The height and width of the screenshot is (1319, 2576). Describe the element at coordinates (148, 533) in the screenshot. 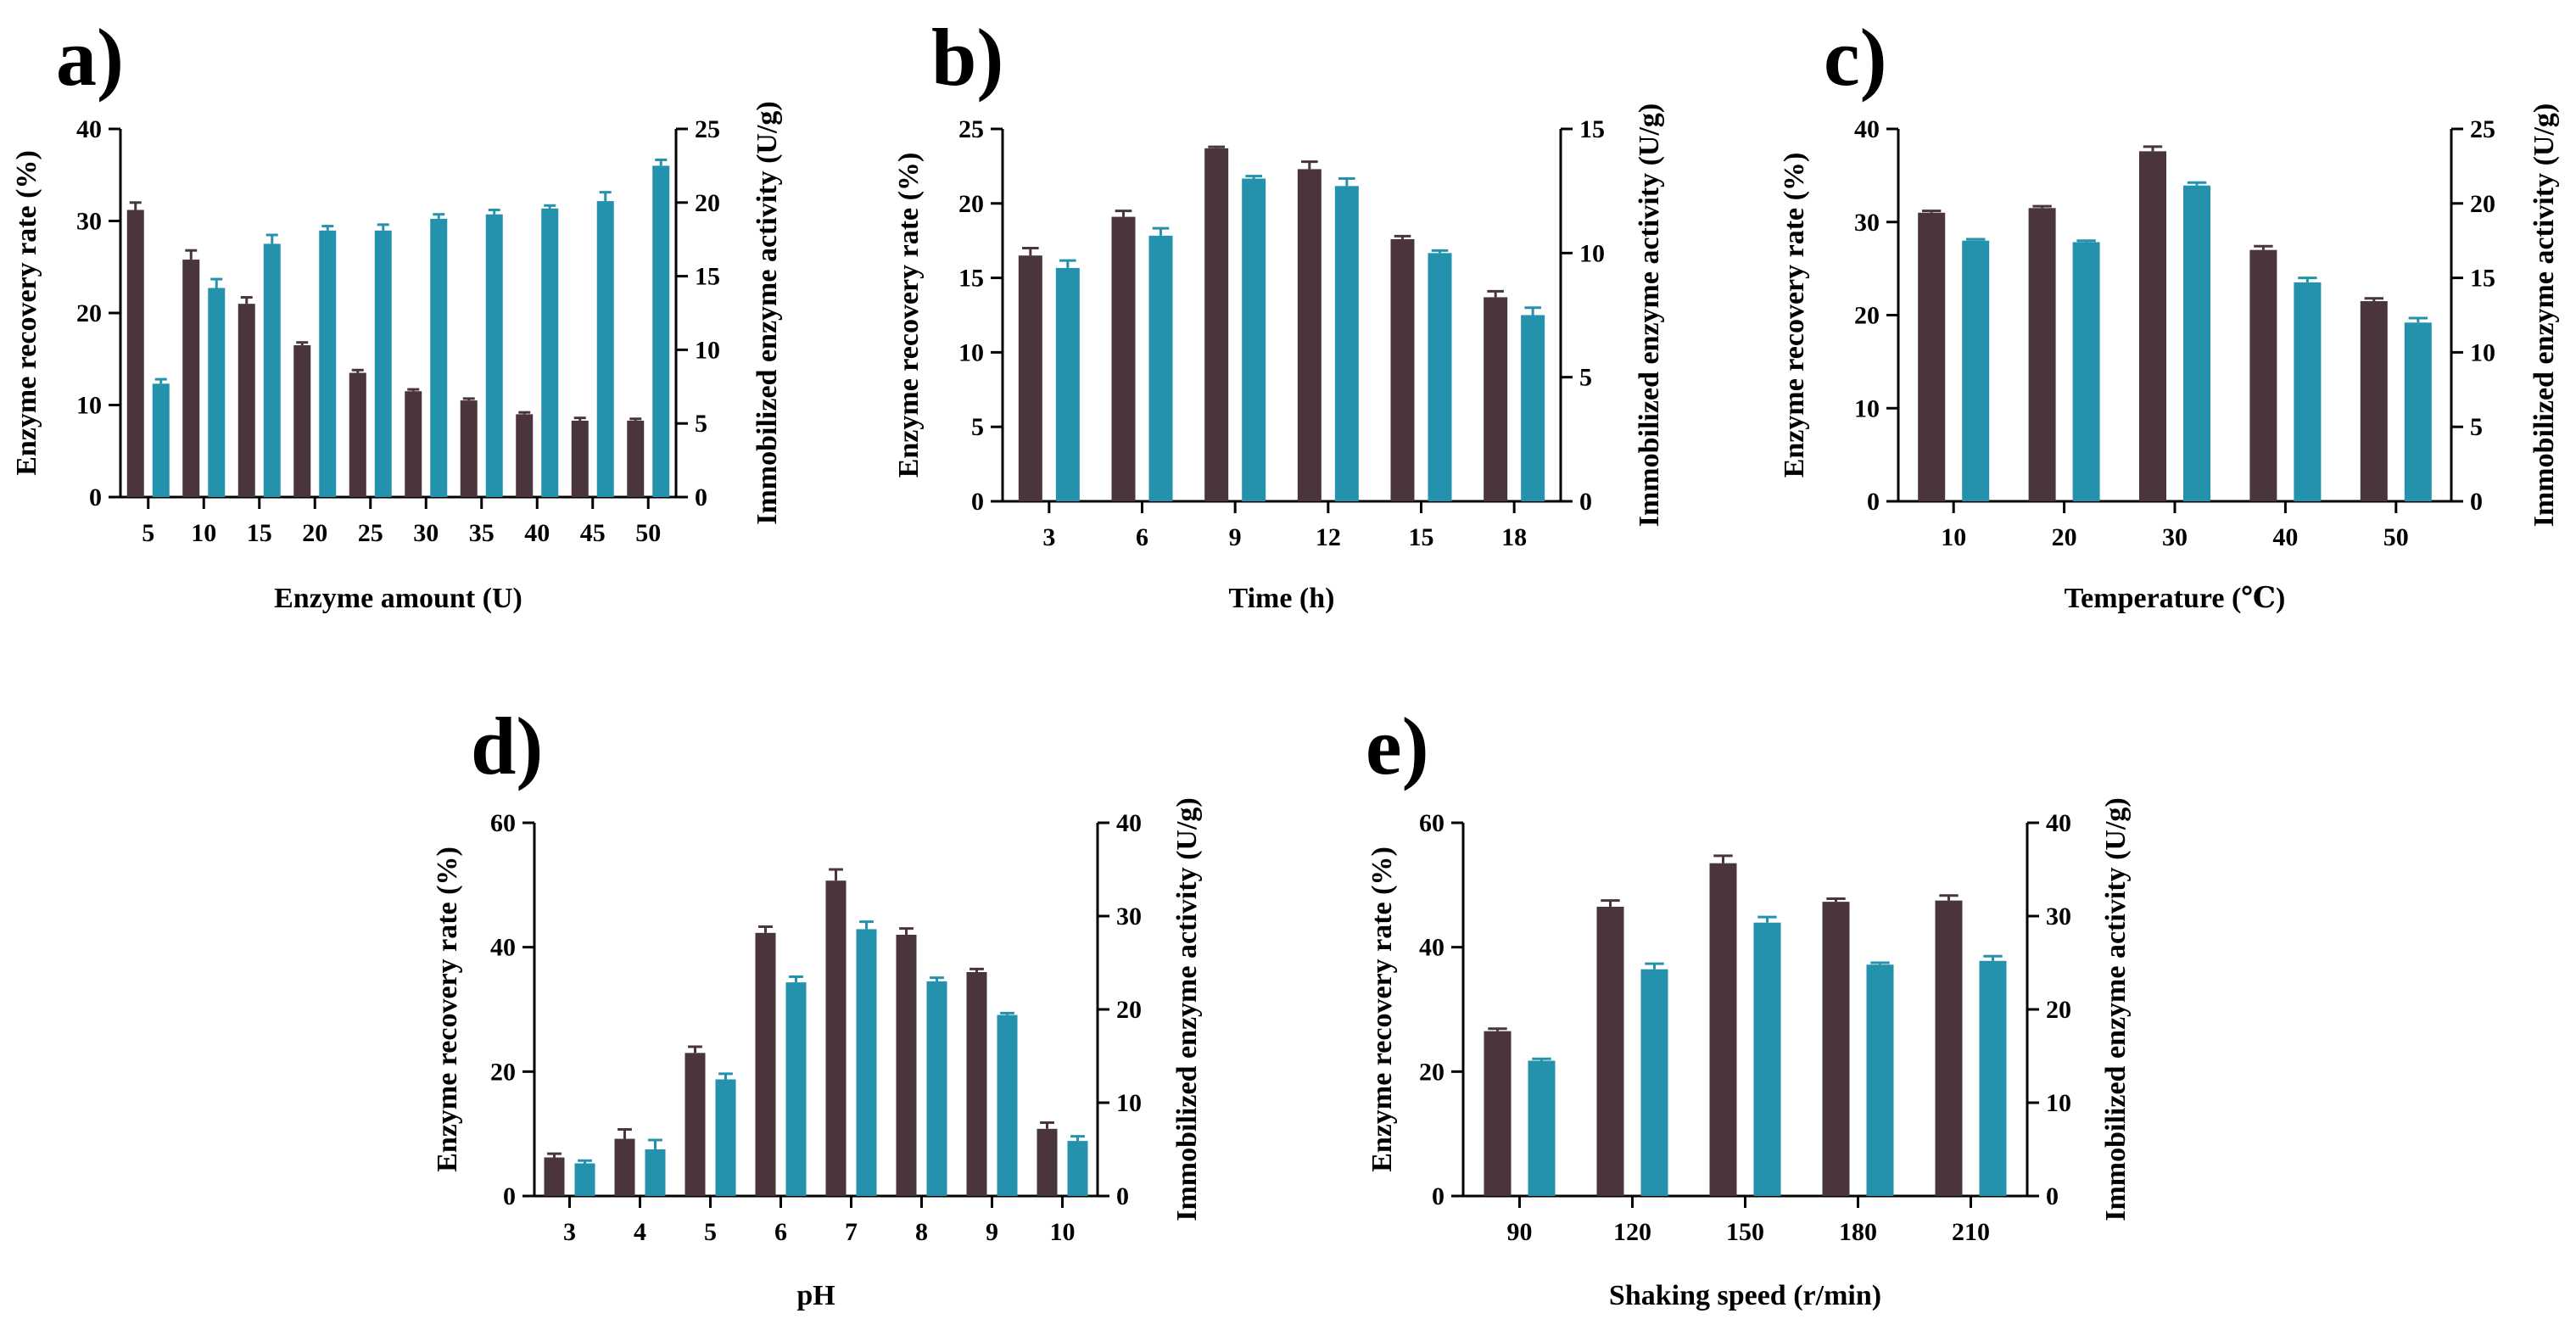

I see `x-tick-label: 5` at that location.